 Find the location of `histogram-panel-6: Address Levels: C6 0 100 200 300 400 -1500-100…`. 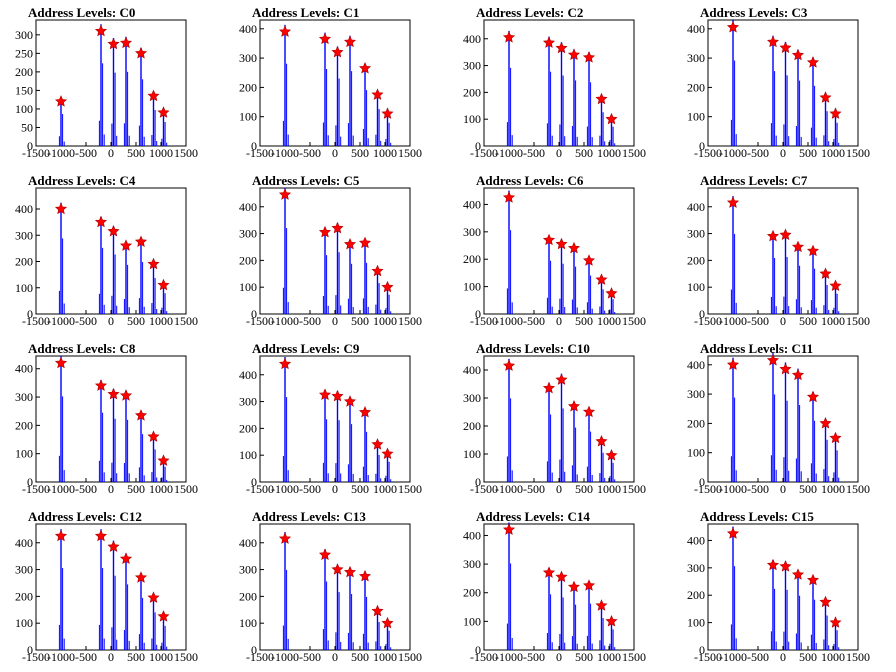

histogram-panel-6: Address Levels: C6 0 100 200 300 400 -1500-100… is located at coordinates (554, 250).